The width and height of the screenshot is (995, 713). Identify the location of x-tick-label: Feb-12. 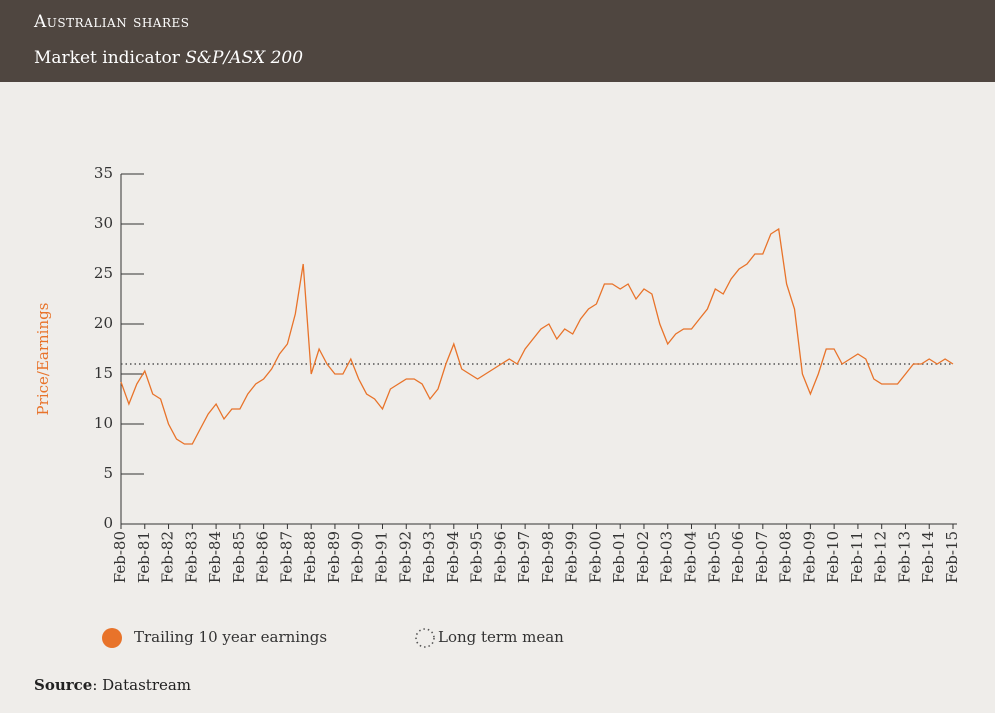
(881, 557).